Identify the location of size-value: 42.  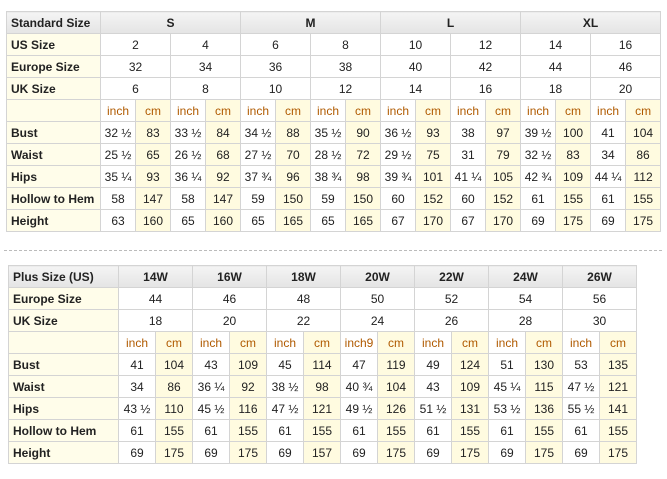
(486, 66).